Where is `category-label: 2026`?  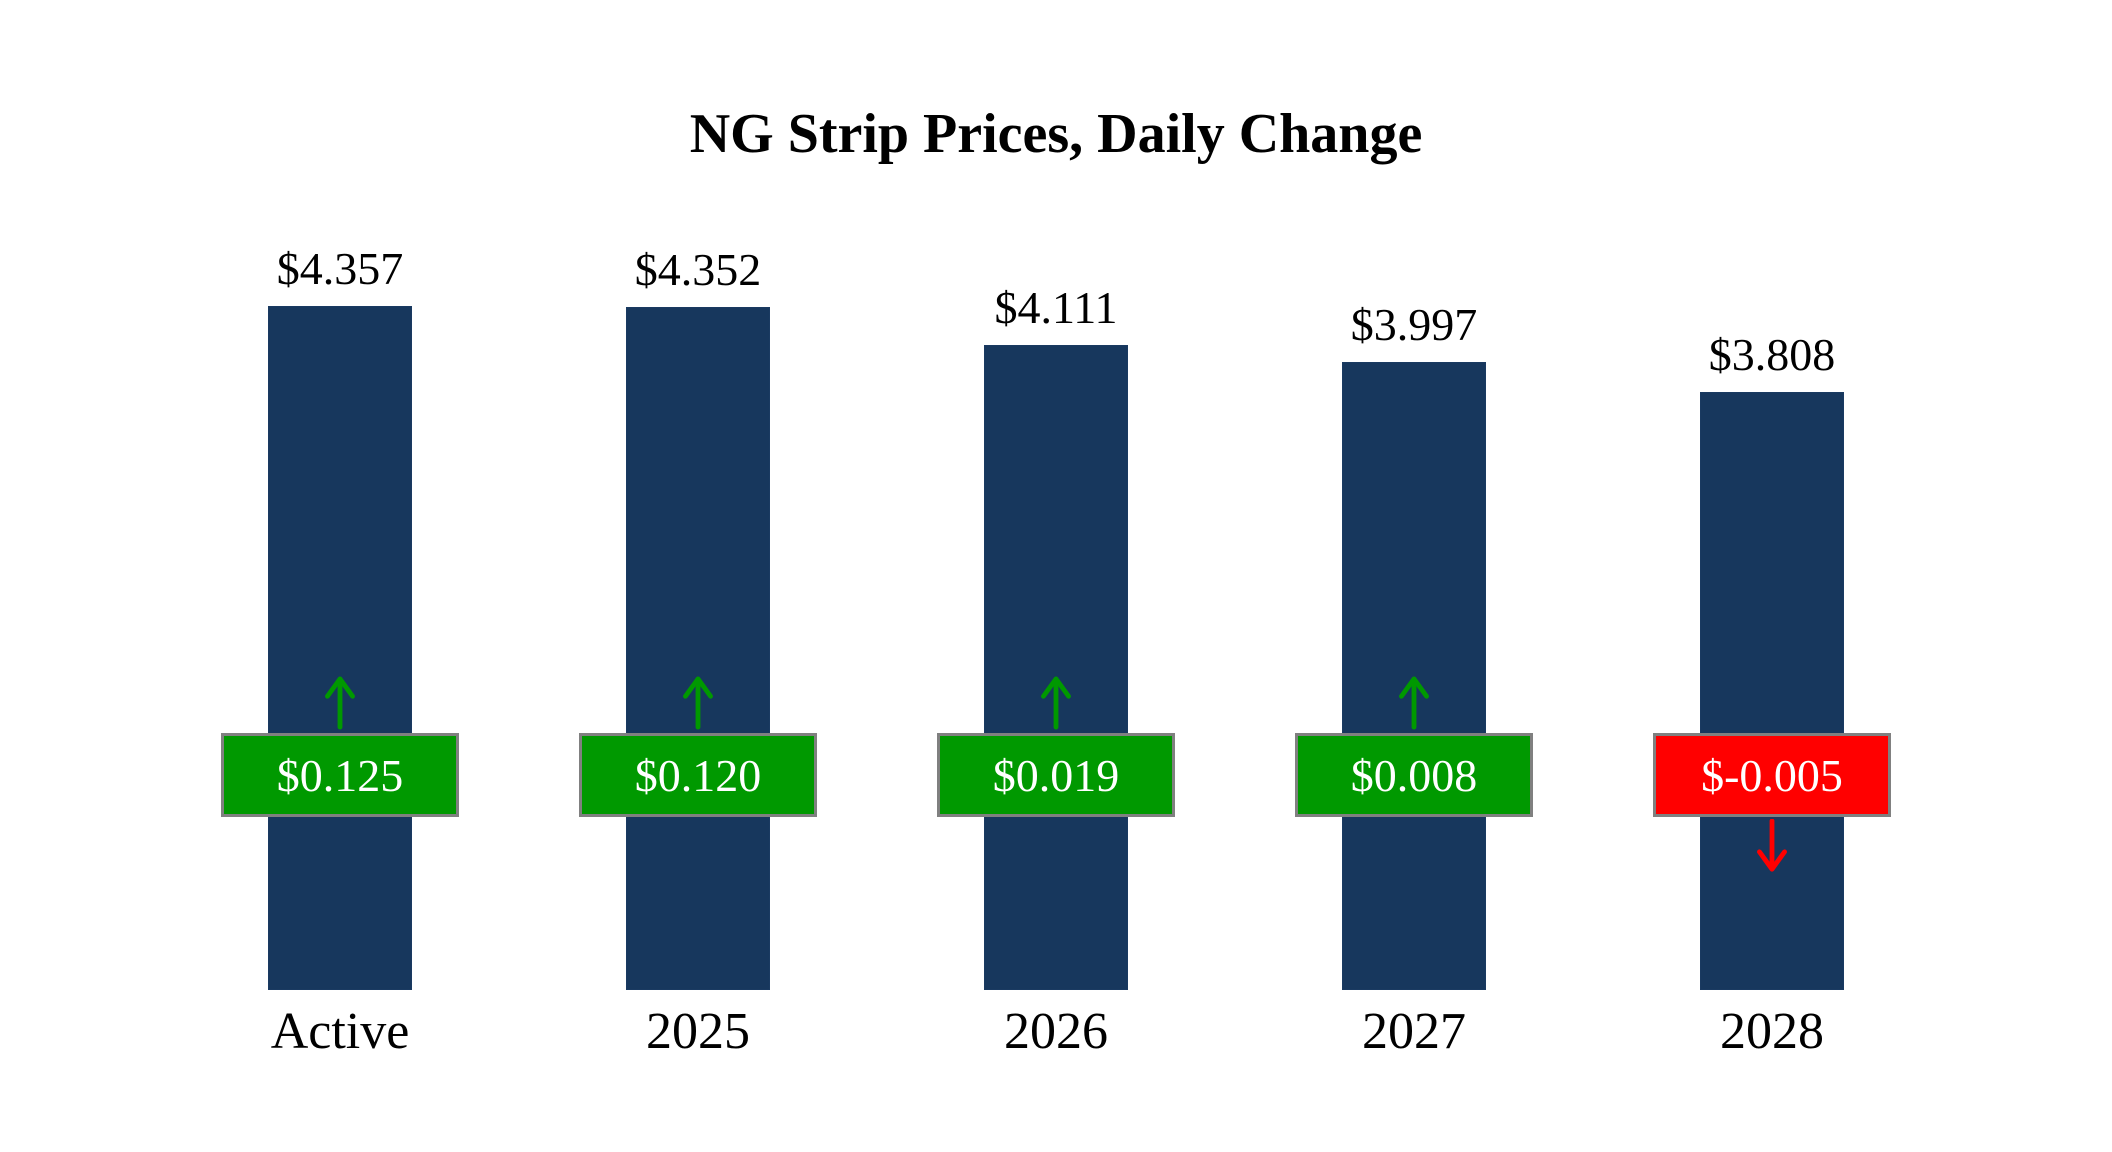 category-label: 2026 is located at coordinates (1056, 1031).